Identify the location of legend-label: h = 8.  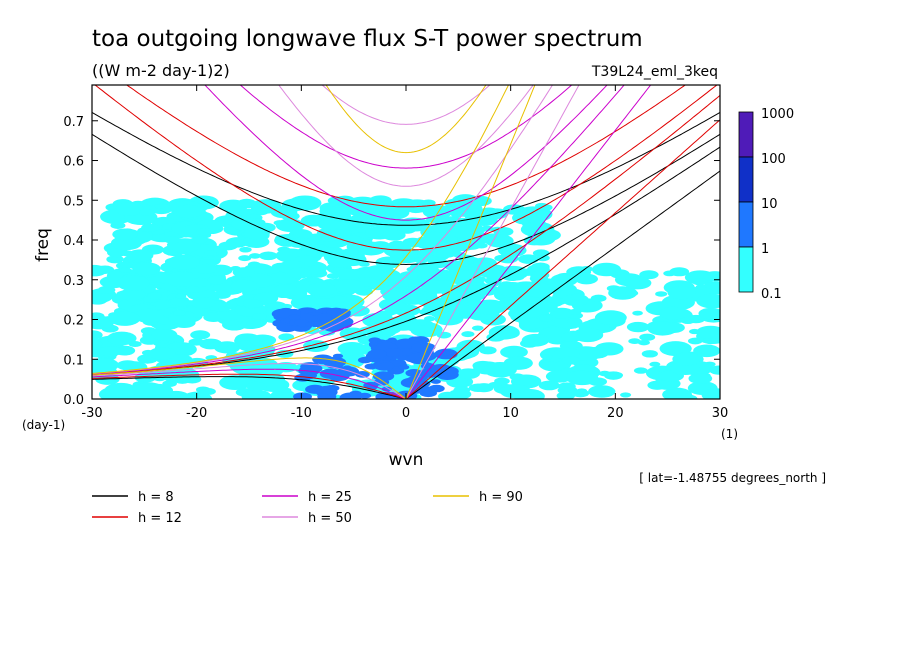
(156, 497).